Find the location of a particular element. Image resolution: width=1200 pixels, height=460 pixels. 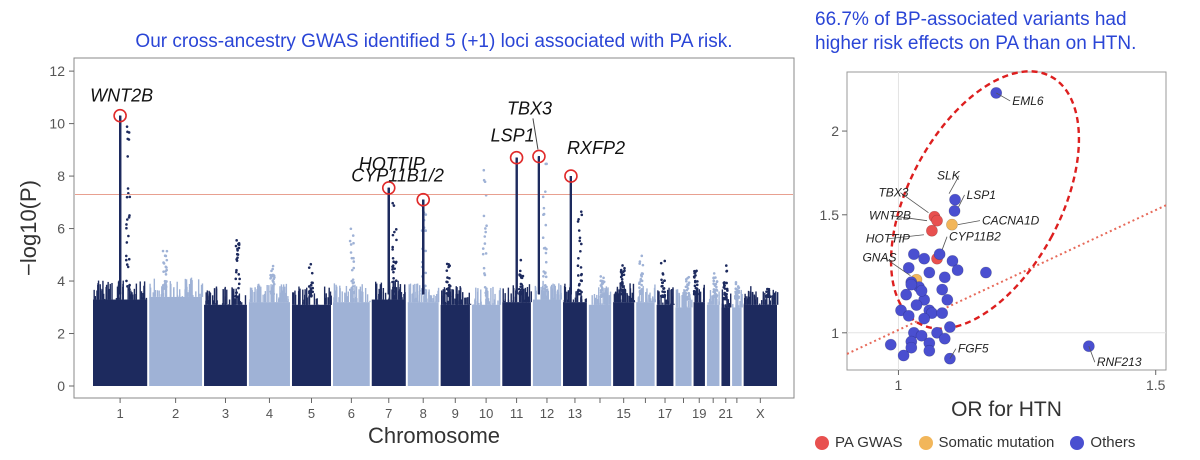

chromosome-8-peak-point is located at coordinates (425, 294).